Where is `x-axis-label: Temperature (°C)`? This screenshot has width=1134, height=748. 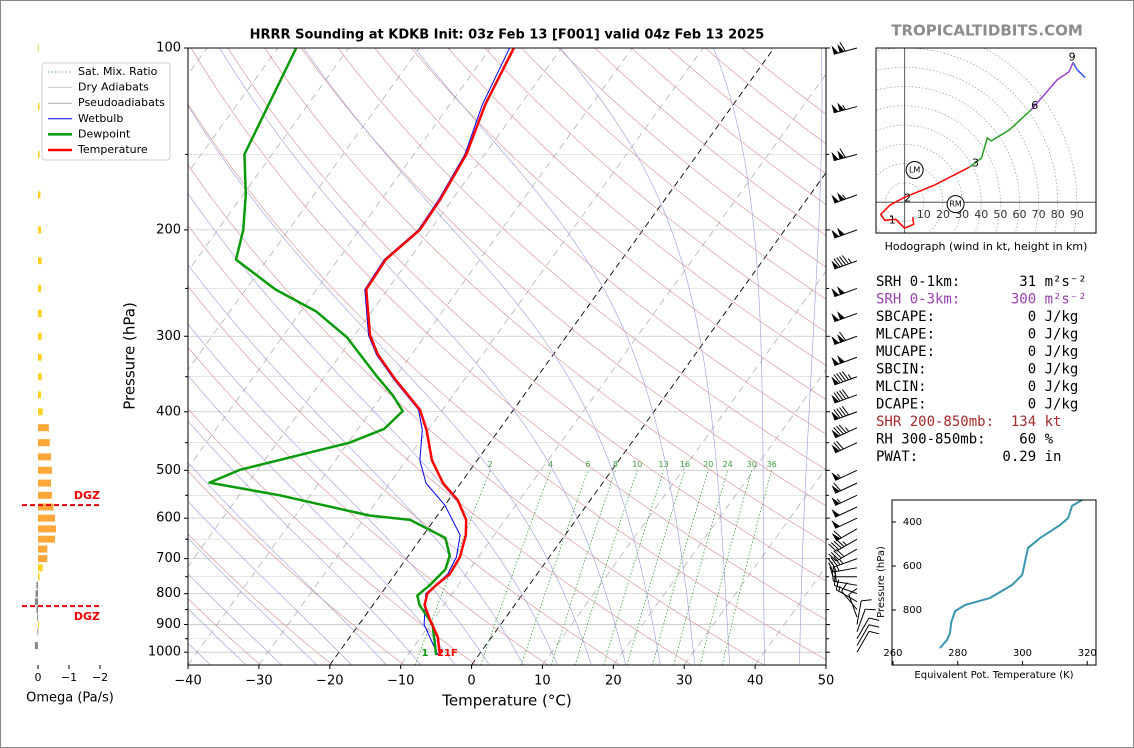
x-axis-label: Temperature (°C) is located at coordinates (506, 701).